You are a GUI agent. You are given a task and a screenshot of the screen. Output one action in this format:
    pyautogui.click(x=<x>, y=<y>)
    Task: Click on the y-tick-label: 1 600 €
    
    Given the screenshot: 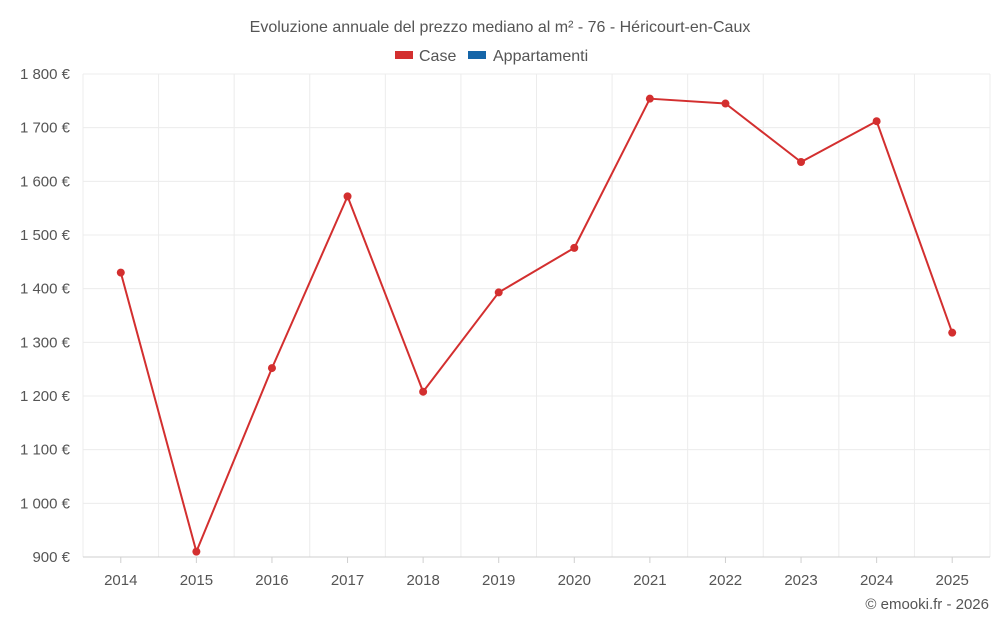 What is the action you would take?
    pyautogui.click(x=45, y=181)
    